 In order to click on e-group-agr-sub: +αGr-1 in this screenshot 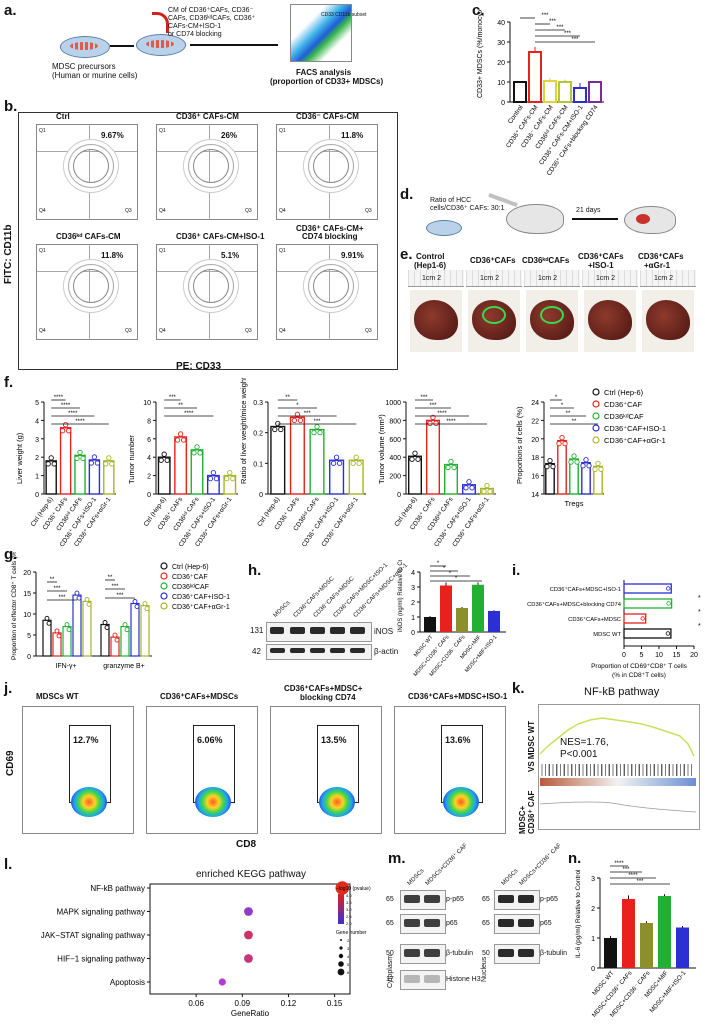, I will do `click(657, 265)`.